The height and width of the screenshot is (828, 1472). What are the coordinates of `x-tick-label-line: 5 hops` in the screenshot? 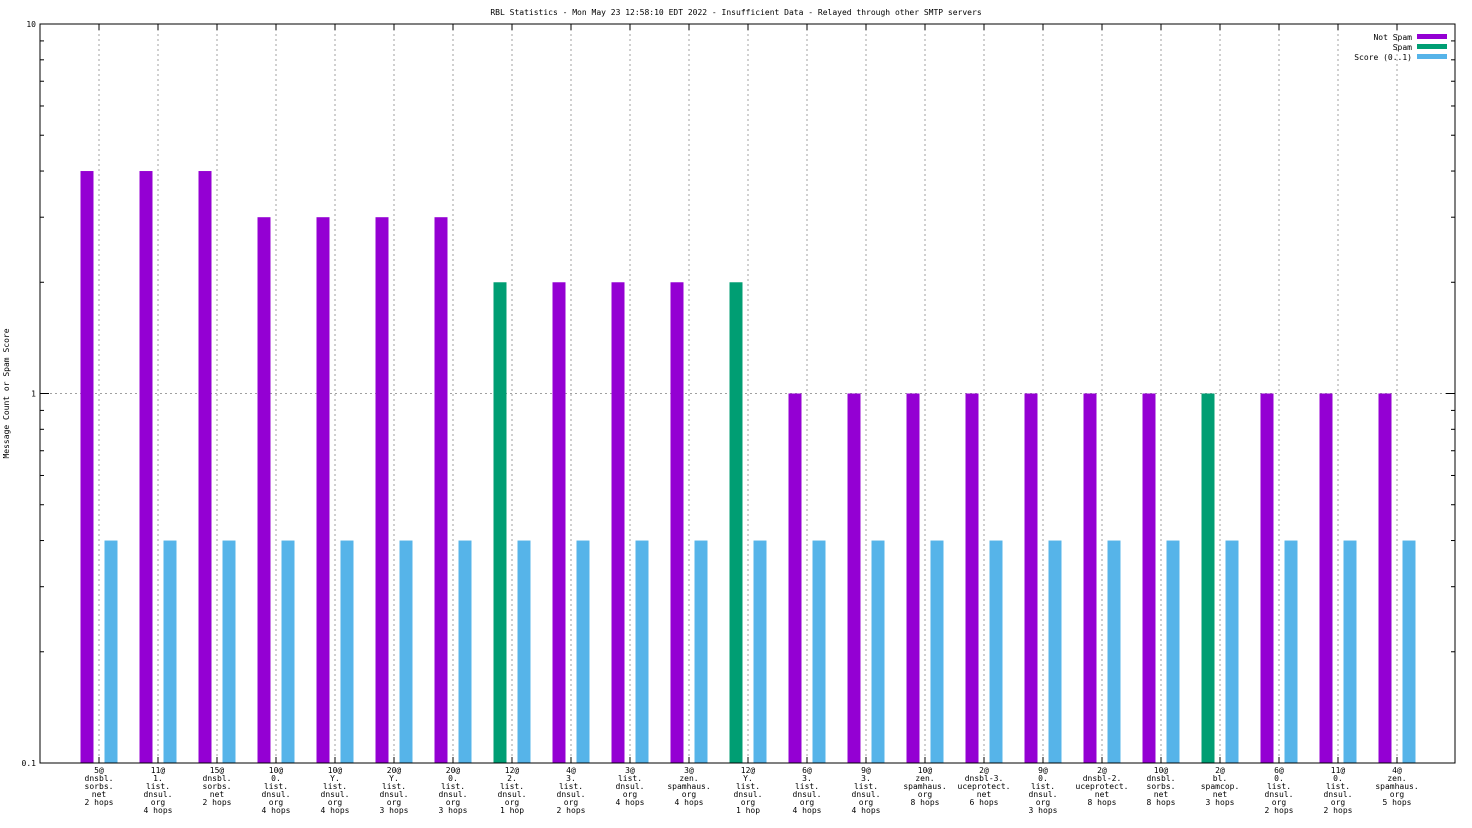 It's located at (1397, 802).